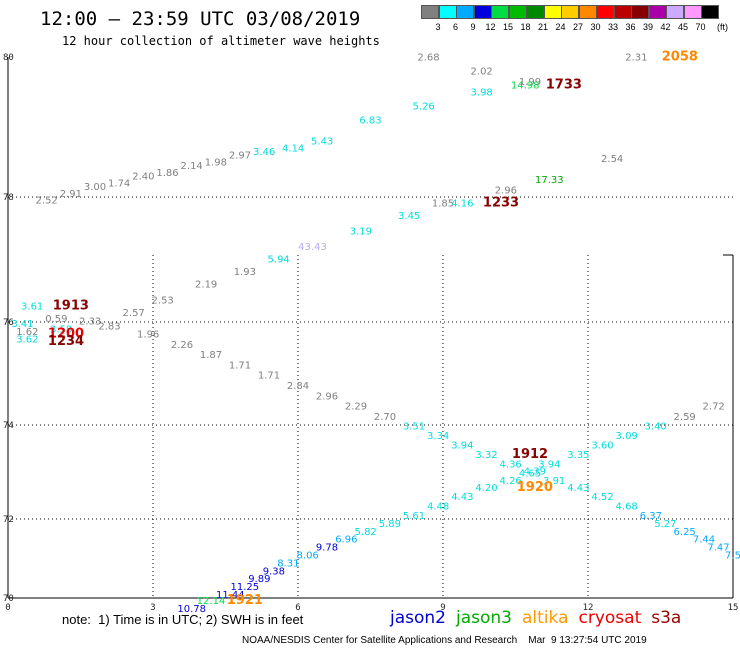  Describe the element at coordinates (370, 121) in the screenshot. I see `wave-height-label: 6.83` at that location.